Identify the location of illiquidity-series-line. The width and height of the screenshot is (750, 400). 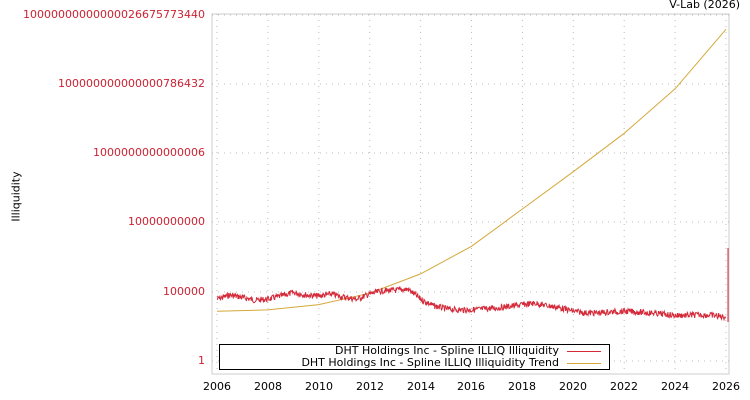
(471, 303).